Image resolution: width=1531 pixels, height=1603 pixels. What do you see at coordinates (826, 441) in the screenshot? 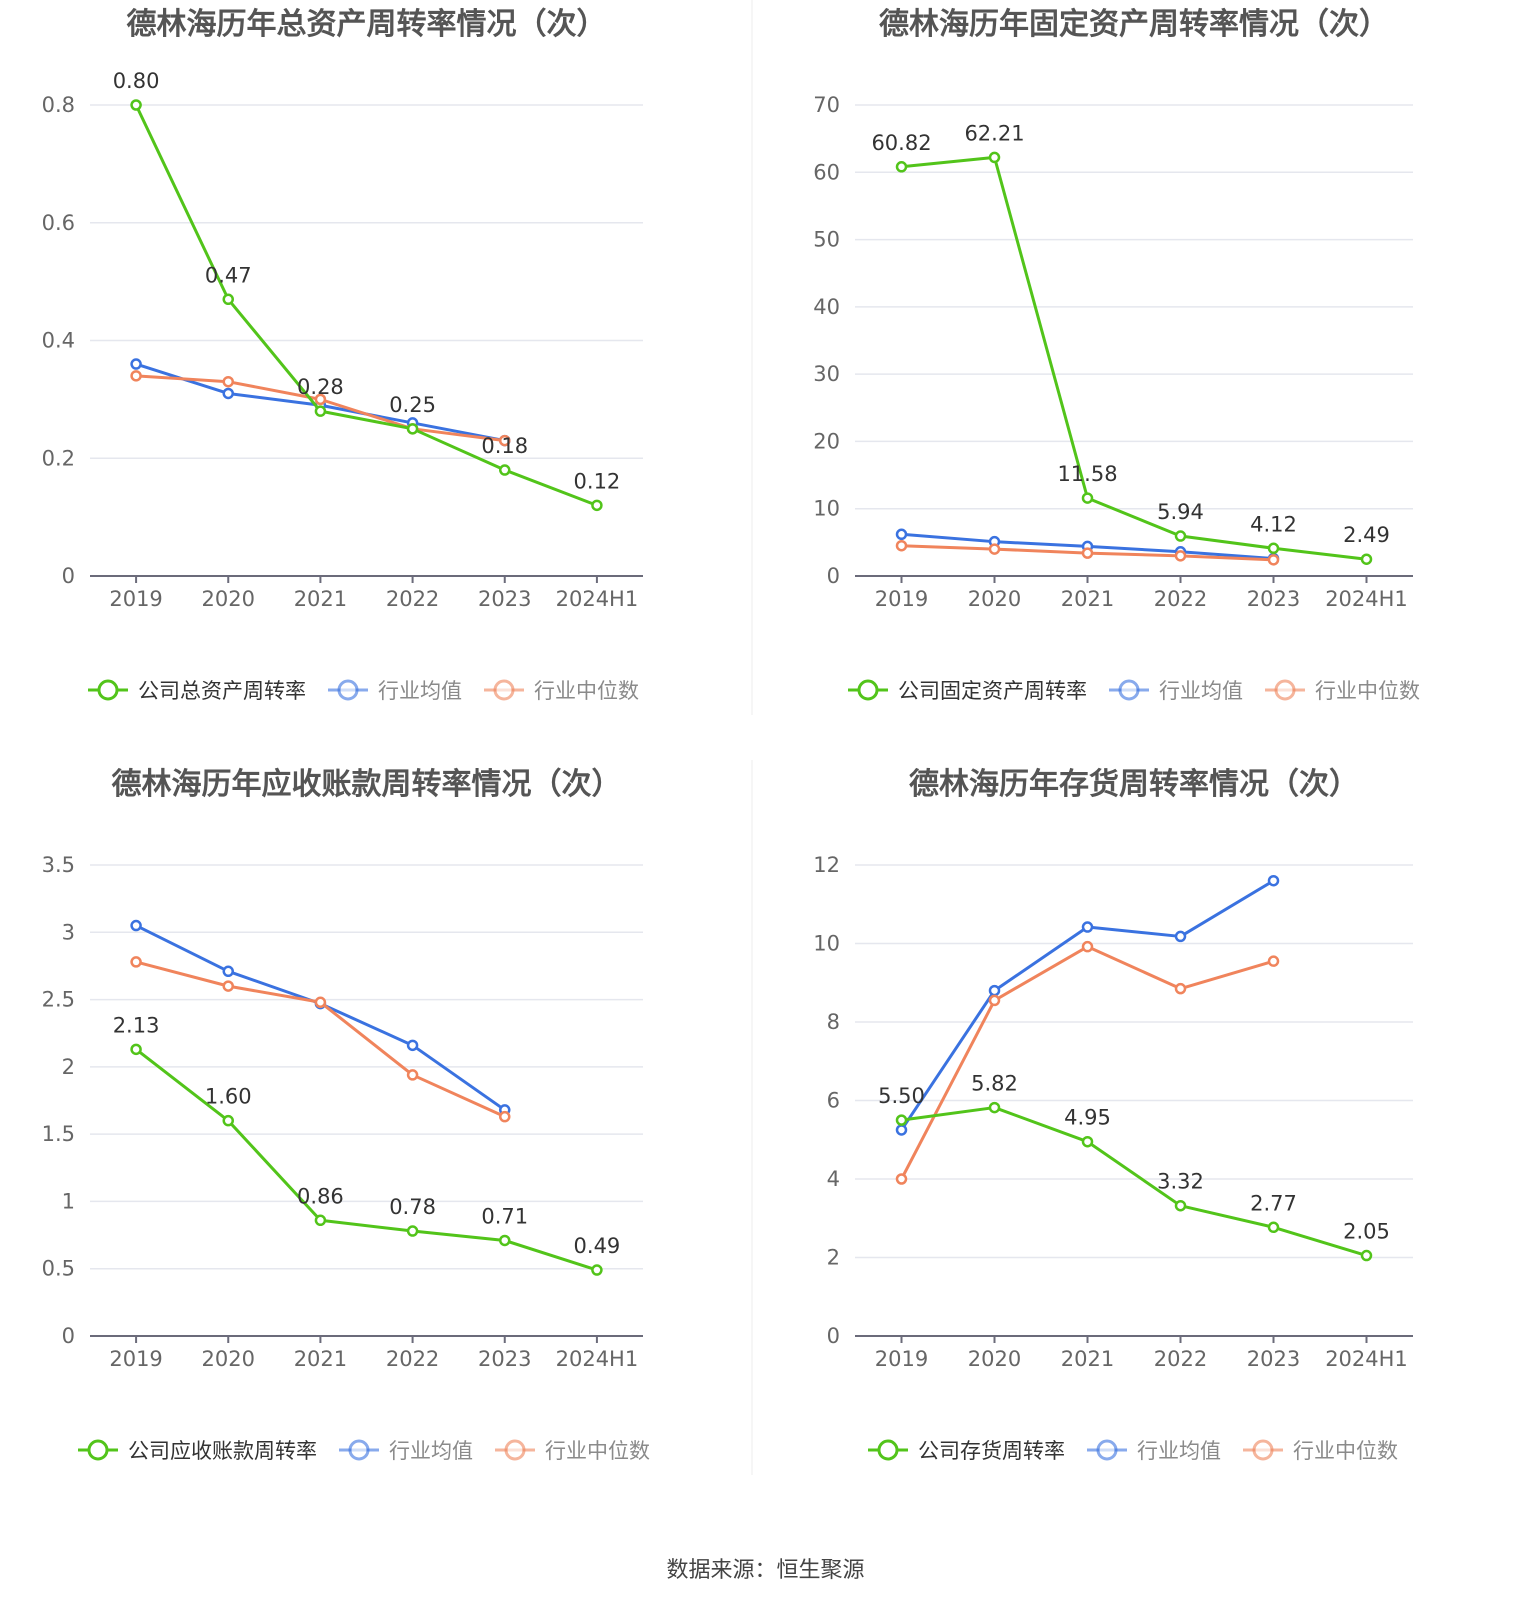
I see `y-tick-label: 20` at bounding box center [826, 441].